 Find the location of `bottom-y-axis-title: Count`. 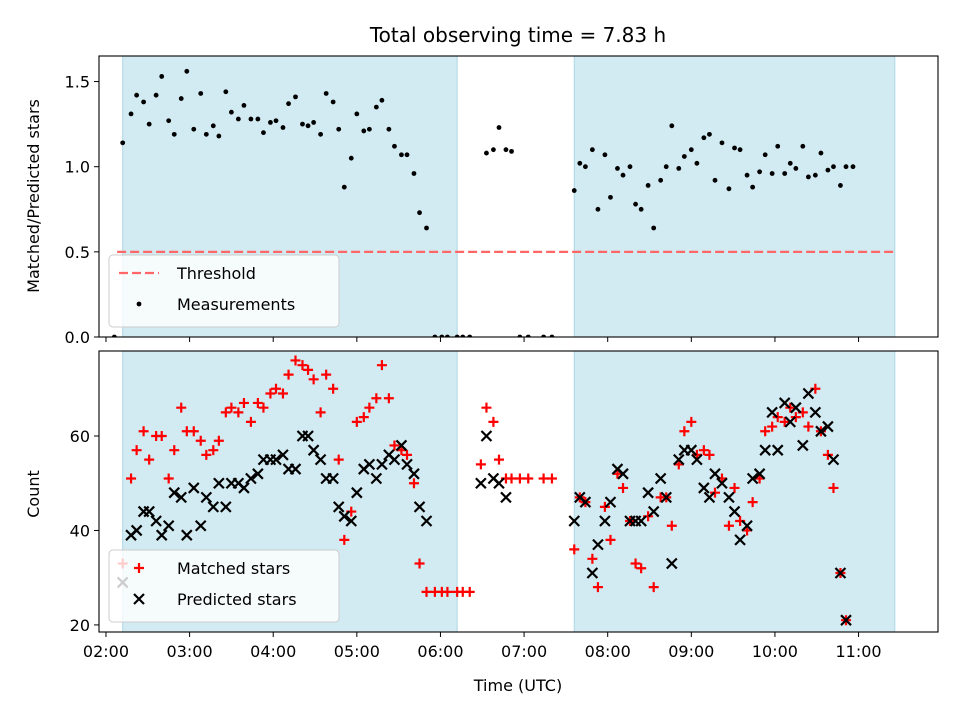

bottom-y-axis-title: Count is located at coordinates (33, 494).